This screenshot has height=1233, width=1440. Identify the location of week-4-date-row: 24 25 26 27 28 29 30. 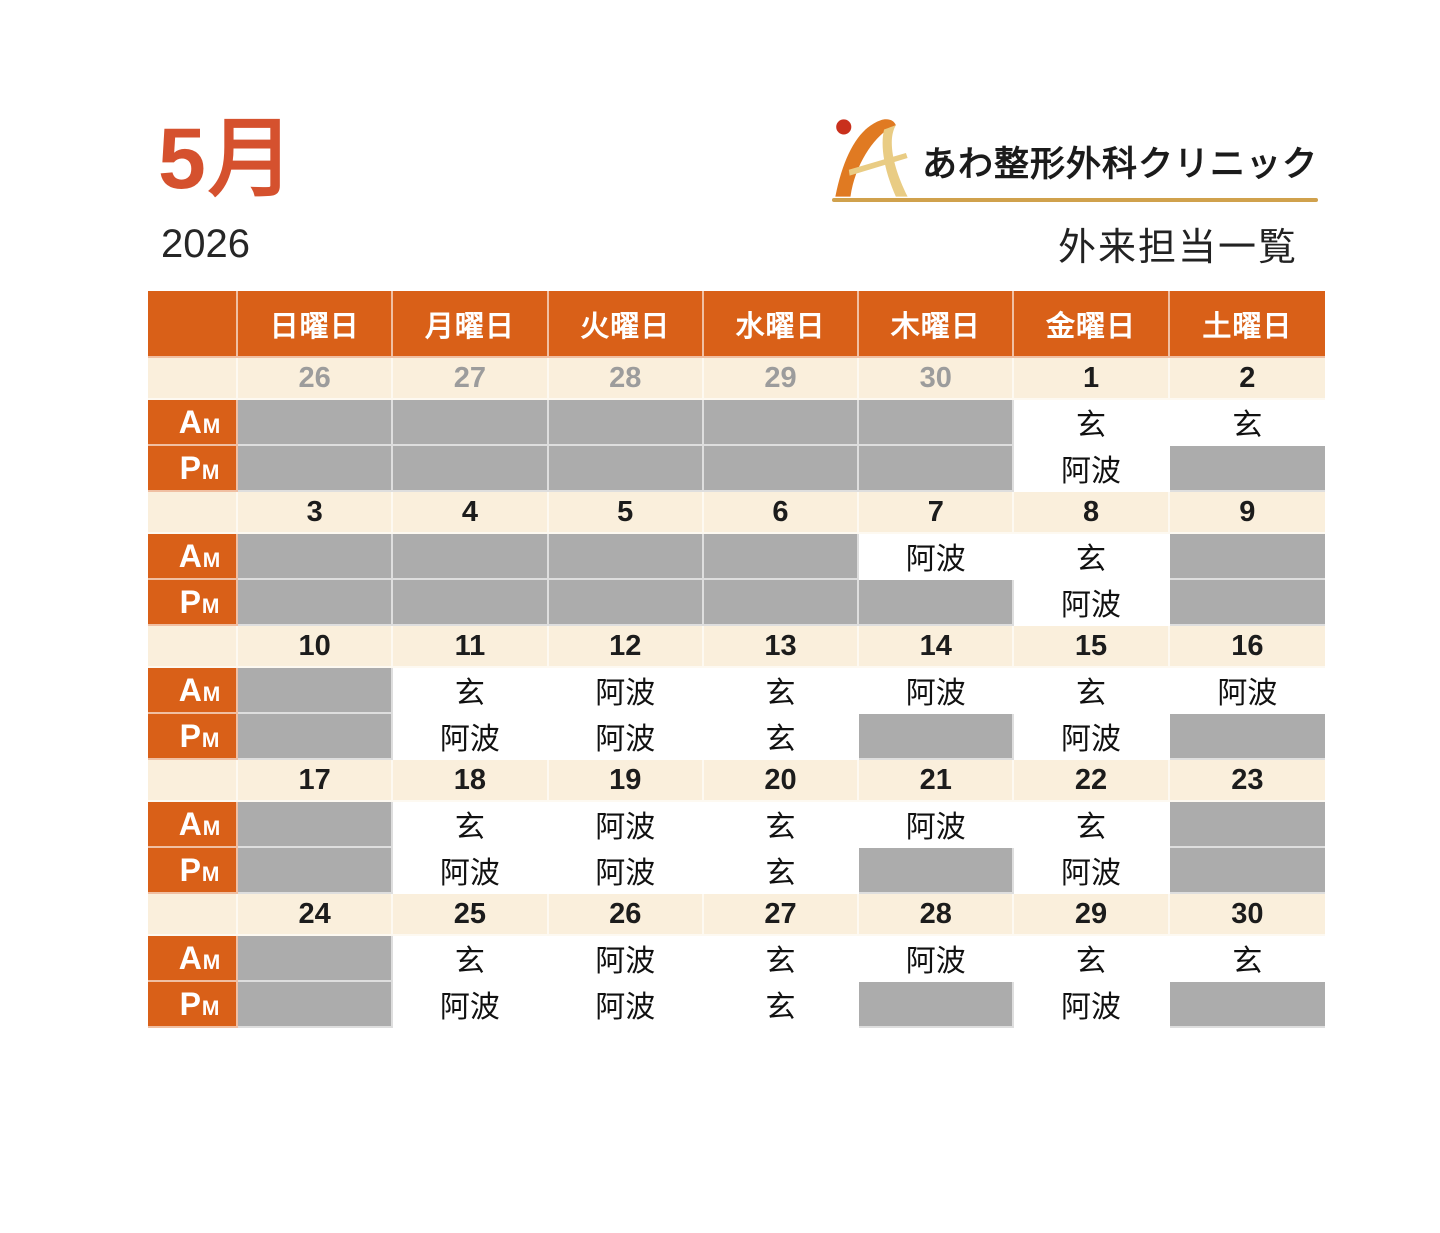
(736, 915).